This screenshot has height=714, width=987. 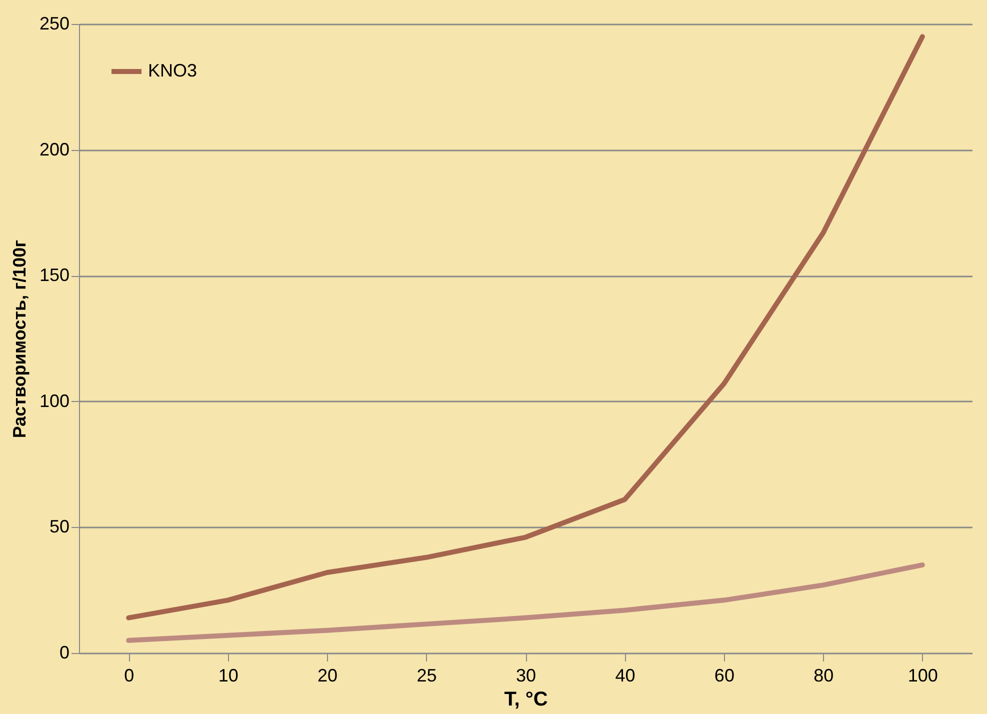 What do you see at coordinates (526, 676) in the screenshot?
I see `x-tick-label: 30` at bounding box center [526, 676].